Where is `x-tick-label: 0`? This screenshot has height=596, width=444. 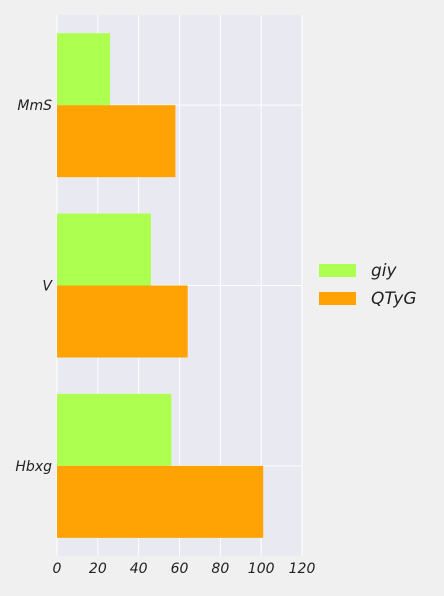 x-tick-label: 0 is located at coordinates (57, 569).